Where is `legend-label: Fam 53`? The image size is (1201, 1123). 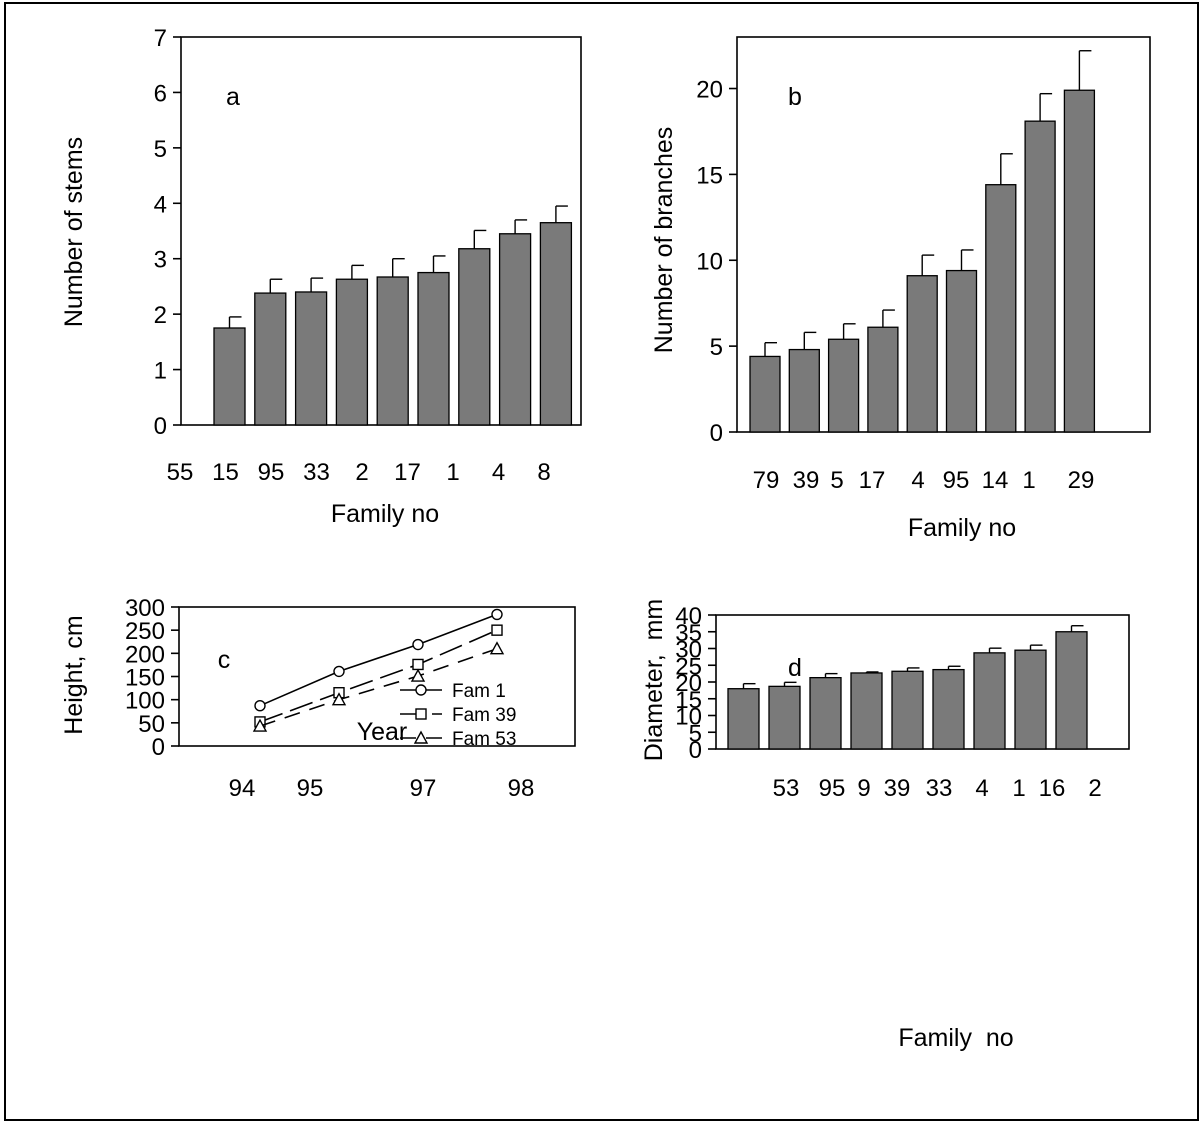 legend-label: Fam 53 is located at coordinates (484, 739).